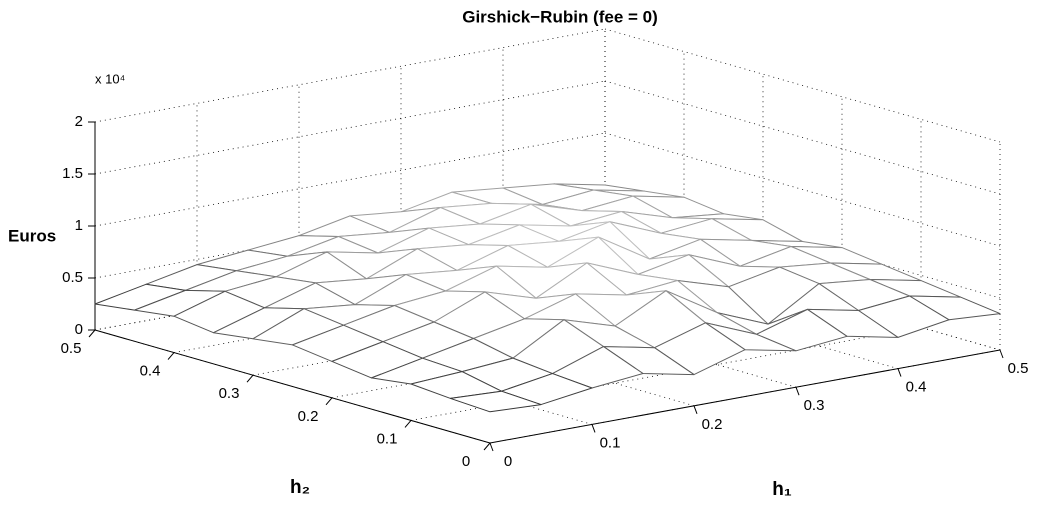 This screenshot has height=510, width=1047. Describe the element at coordinates (150, 371) in the screenshot. I see `y-tick-label: 0.4` at that location.